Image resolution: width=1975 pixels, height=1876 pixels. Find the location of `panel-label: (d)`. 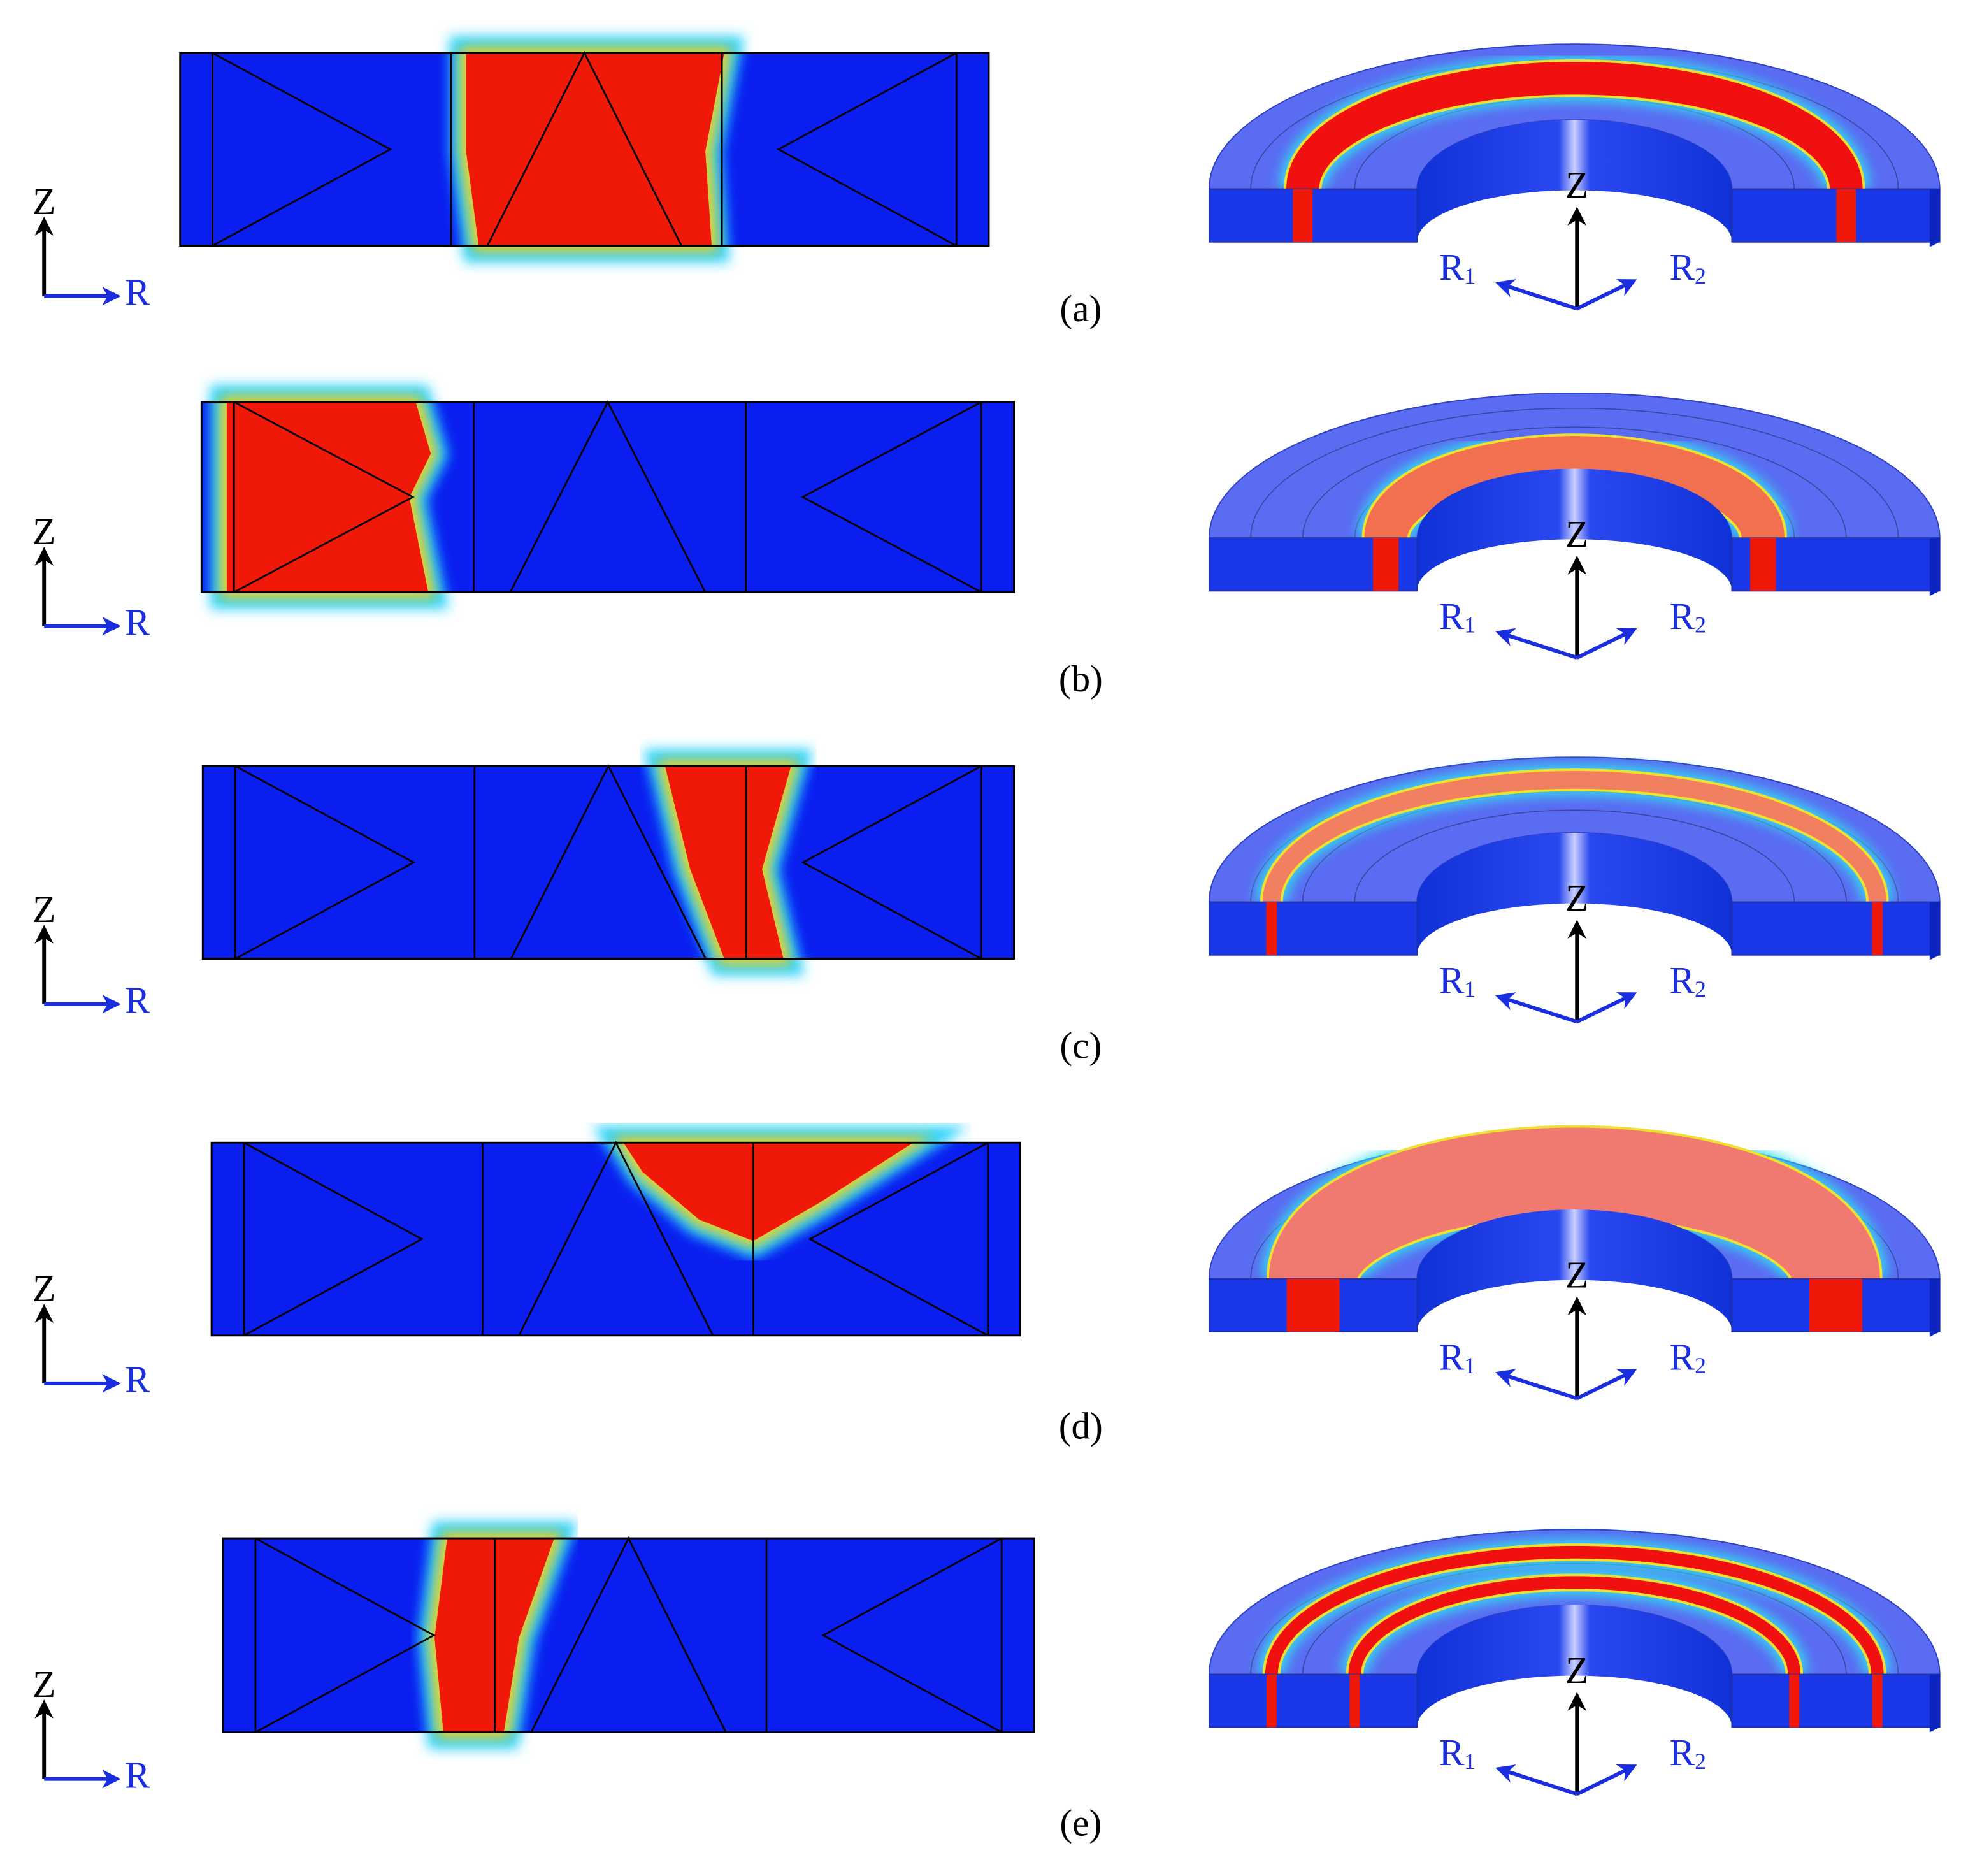

panel-label: (d) is located at coordinates (1081, 1426).